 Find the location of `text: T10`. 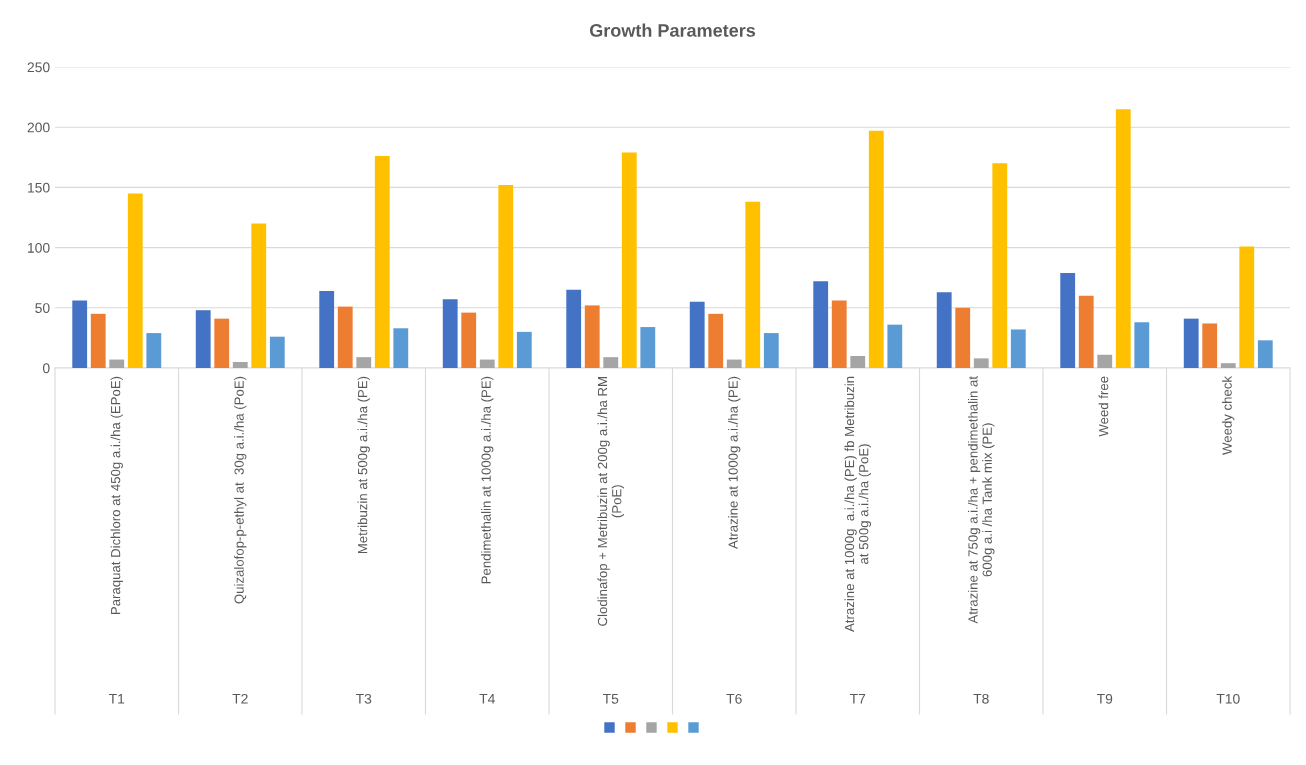

text: T10 is located at coordinates (1228, 698).